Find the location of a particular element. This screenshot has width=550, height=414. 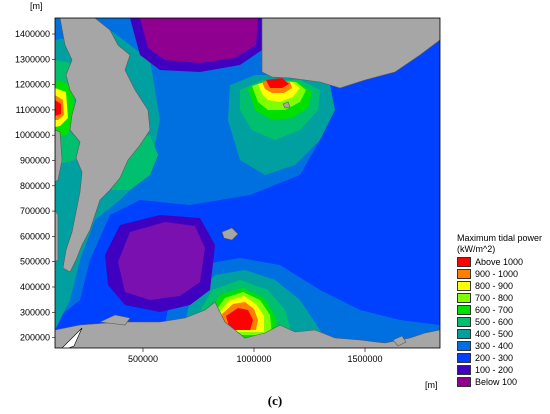

legend-item: 400 - 500 is located at coordinates (503, 333).